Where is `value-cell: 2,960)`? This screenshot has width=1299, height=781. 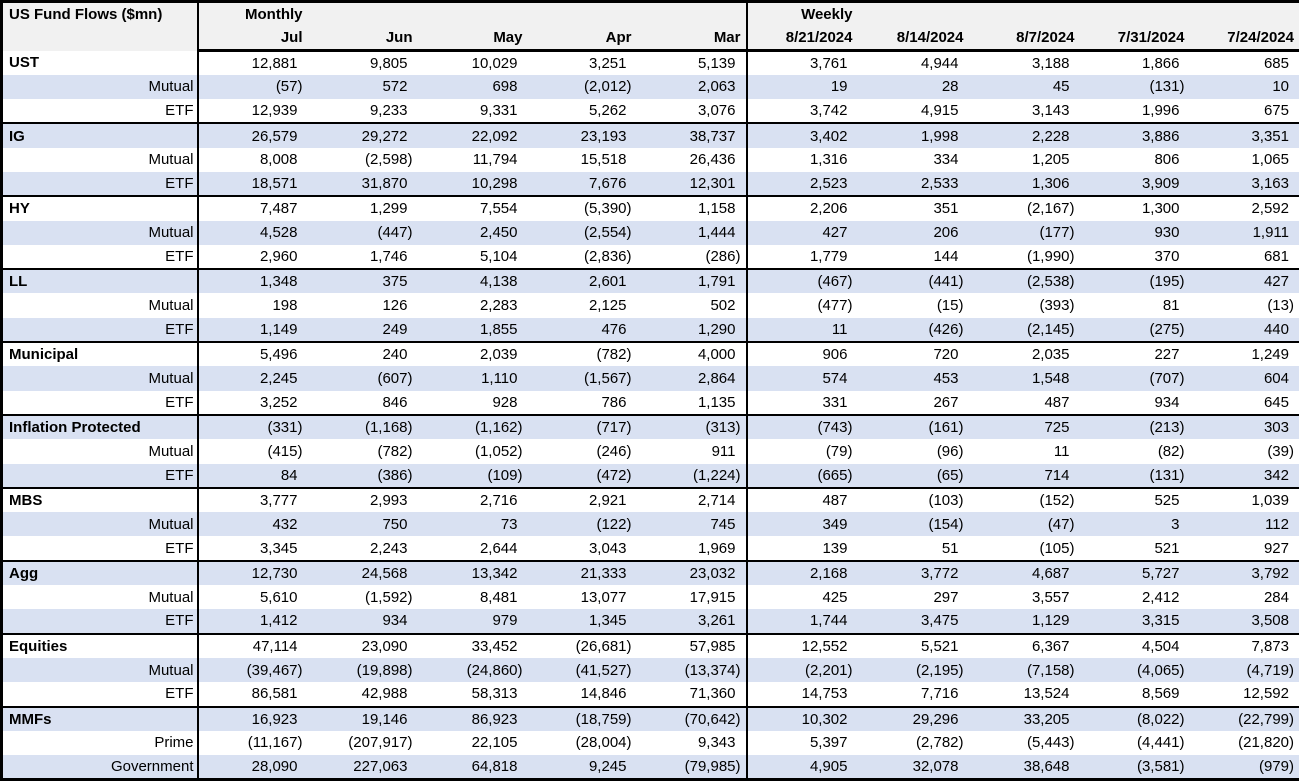 value-cell: 2,960) is located at coordinates (253, 257).